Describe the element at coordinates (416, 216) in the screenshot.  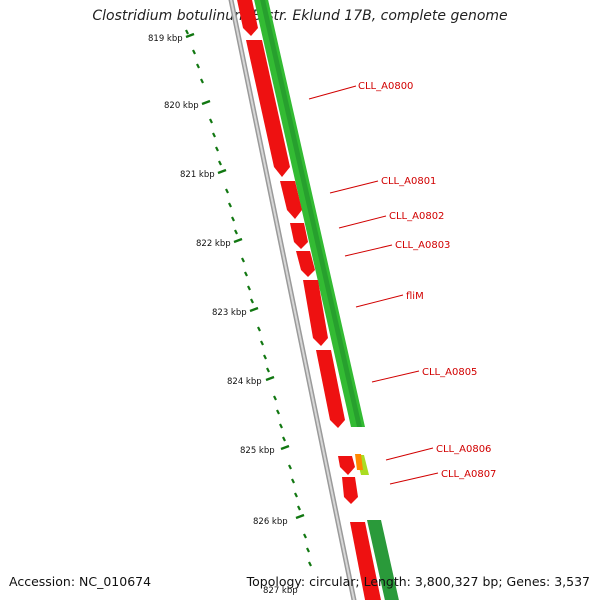
I see `gene-label-CLL_A0802: CLL_A0802` at that location.